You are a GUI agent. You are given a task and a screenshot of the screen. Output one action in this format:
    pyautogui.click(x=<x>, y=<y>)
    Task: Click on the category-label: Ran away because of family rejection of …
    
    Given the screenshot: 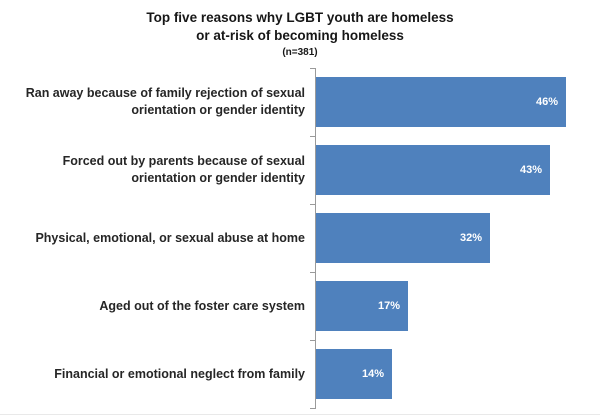 What is the action you would take?
    pyautogui.click(x=165, y=101)
    